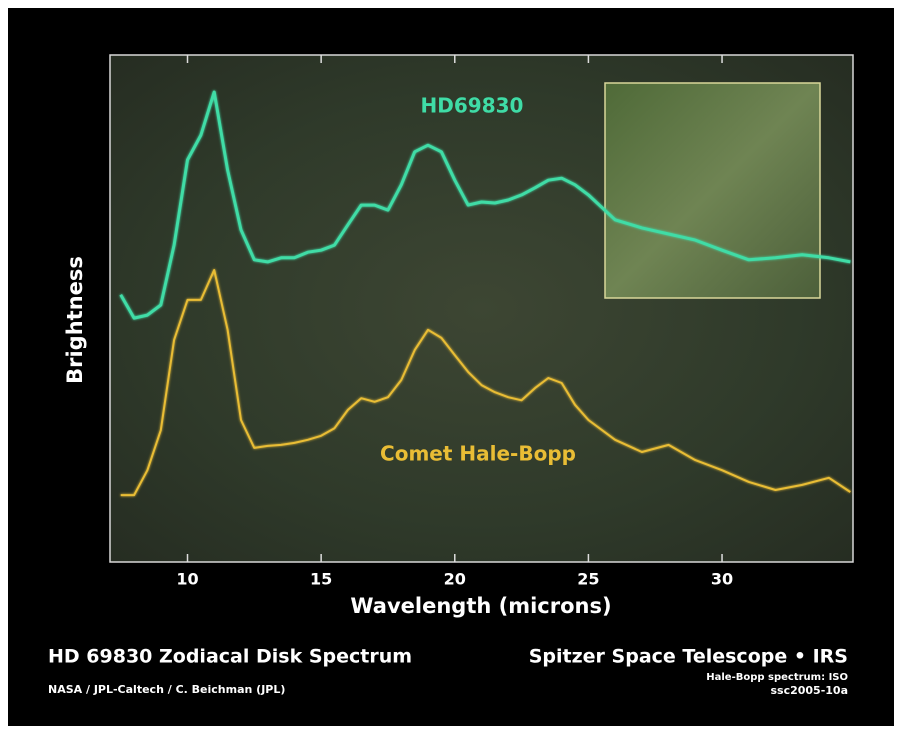  What do you see at coordinates (777, 677) in the screenshot?
I see `note: Hale-Bopp spectrum: ISO` at bounding box center [777, 677].